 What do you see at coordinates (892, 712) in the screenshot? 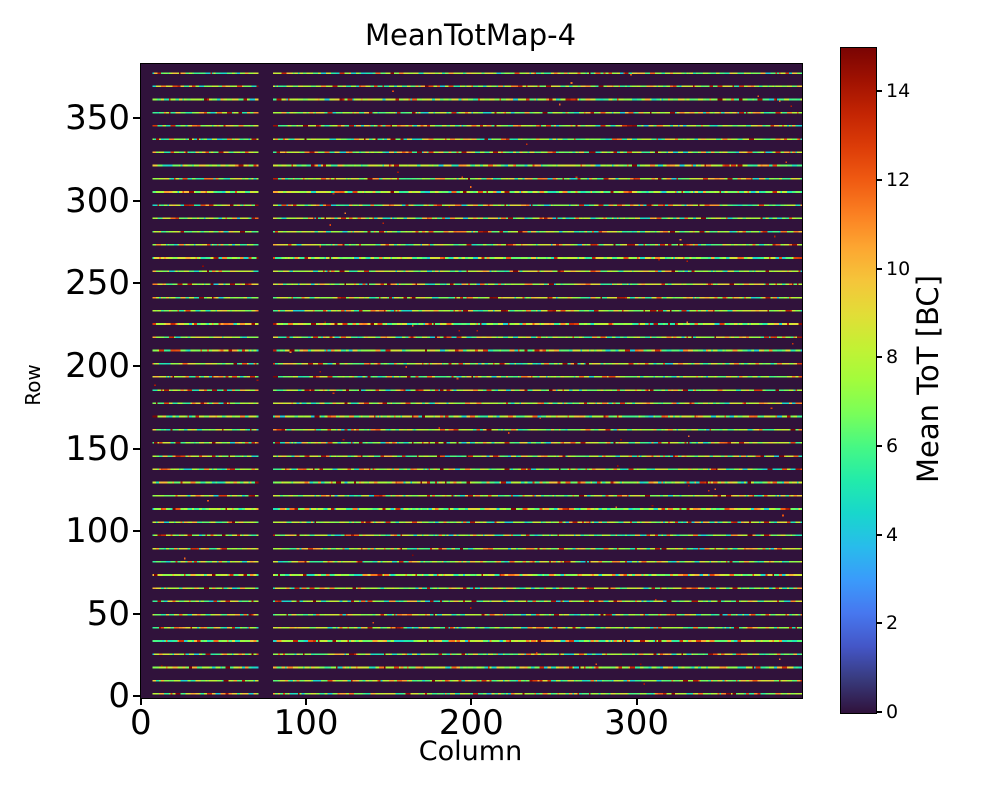
I see `colorbar-tick-label: 0` at bounding box center [892, 712].